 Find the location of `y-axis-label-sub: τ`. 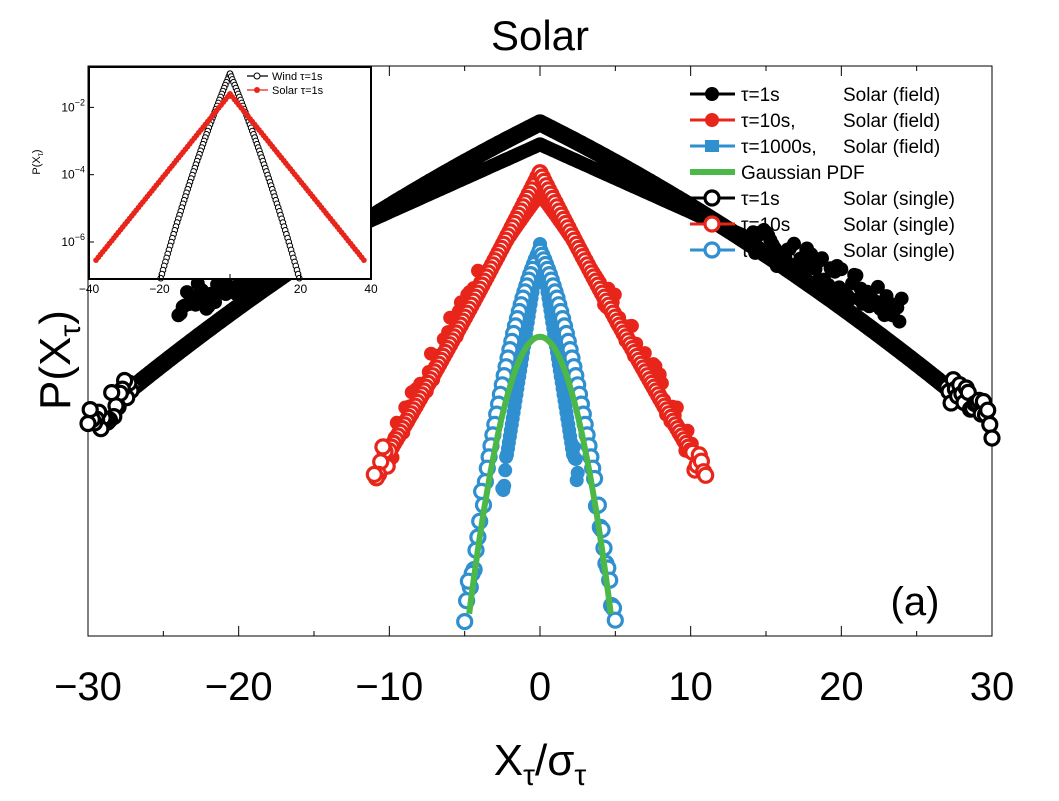

y-axis-label-sub: τ is located at coordinates (70, 331).